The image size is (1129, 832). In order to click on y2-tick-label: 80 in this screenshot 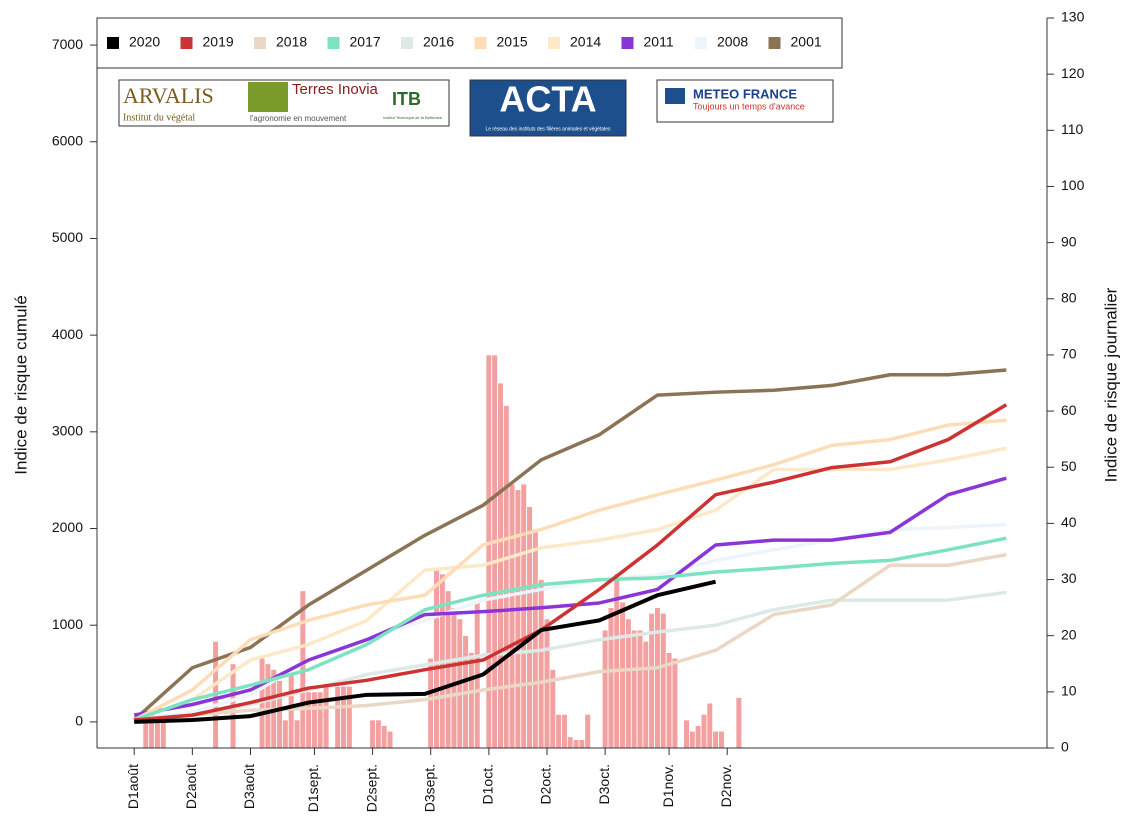, I will do `click(1069, 297)`.